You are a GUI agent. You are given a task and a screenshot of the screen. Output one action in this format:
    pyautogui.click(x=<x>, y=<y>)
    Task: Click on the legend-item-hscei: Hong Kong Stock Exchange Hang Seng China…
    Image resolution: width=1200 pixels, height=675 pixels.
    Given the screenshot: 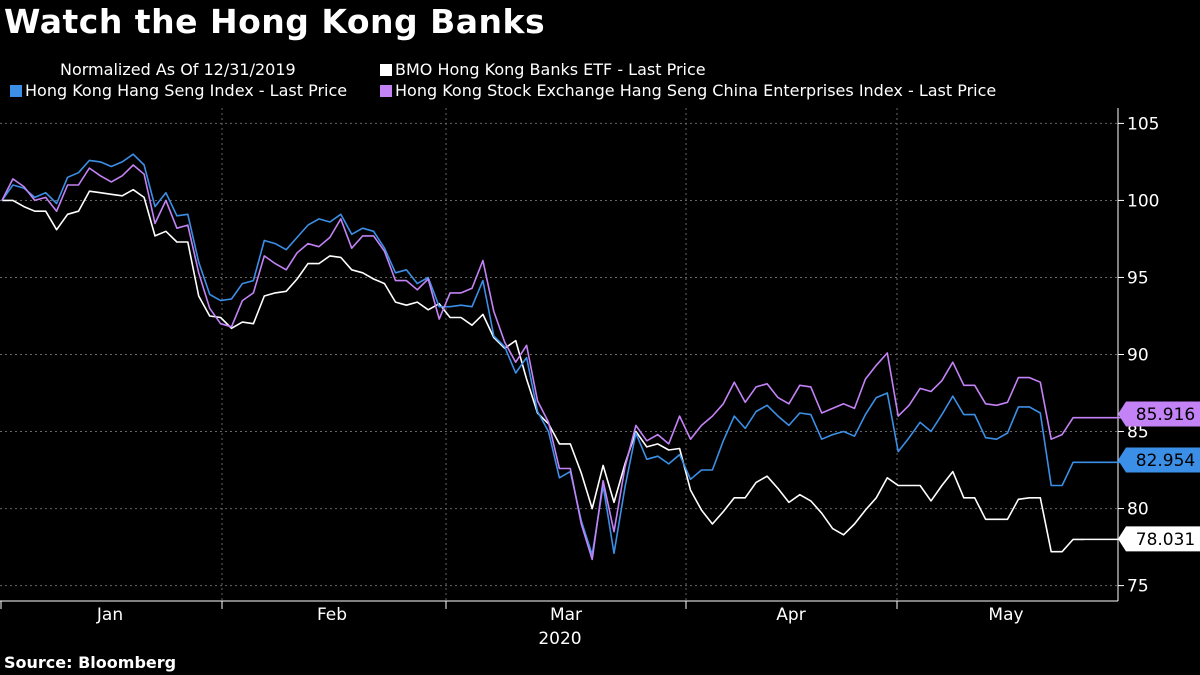 What is the action you would take?
    pyautogui.click(x=688, y=90)
    